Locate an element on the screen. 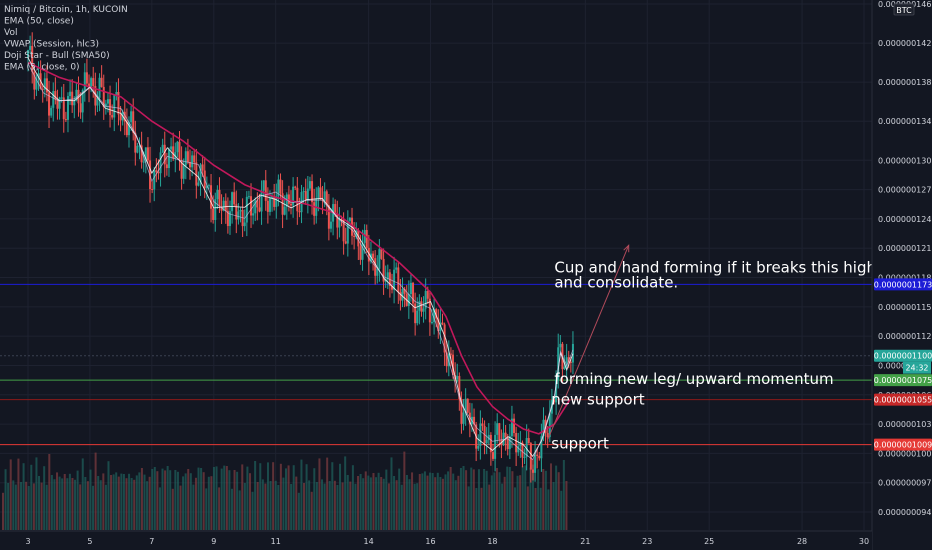 Image resolution: width=932 pixels, height=550 pixels. price-tick-label: 0.0000001210 is located at coordinates (905, 248).